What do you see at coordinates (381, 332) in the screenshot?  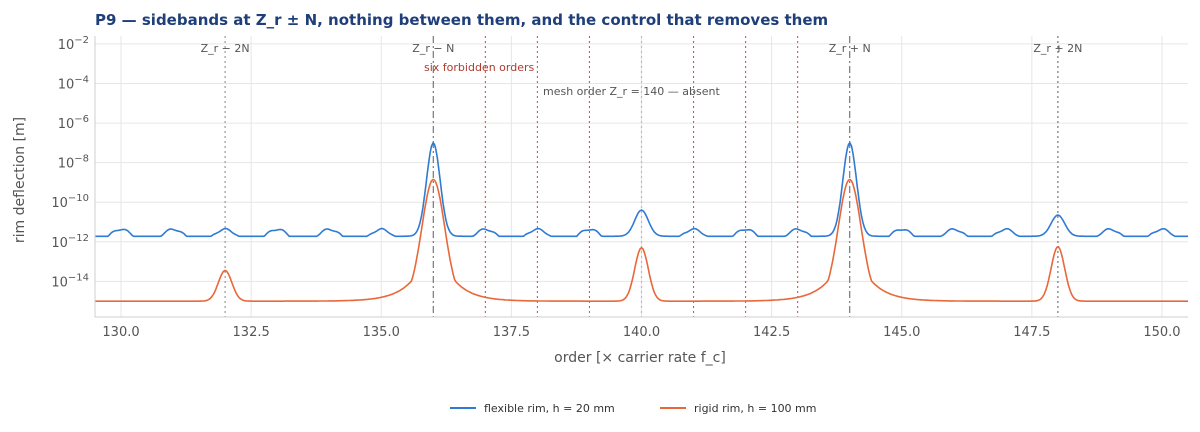 I see `x-tick-label: 135.0` at bounding box center [381, 332].